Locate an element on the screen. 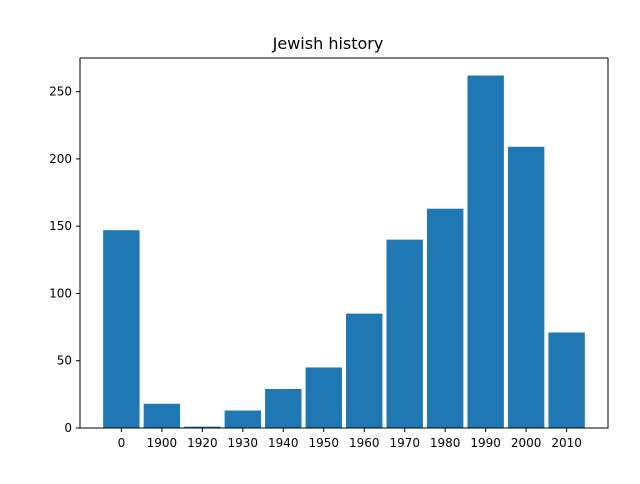  x-tick-label: 1940 is located at coordinates (283, 443).